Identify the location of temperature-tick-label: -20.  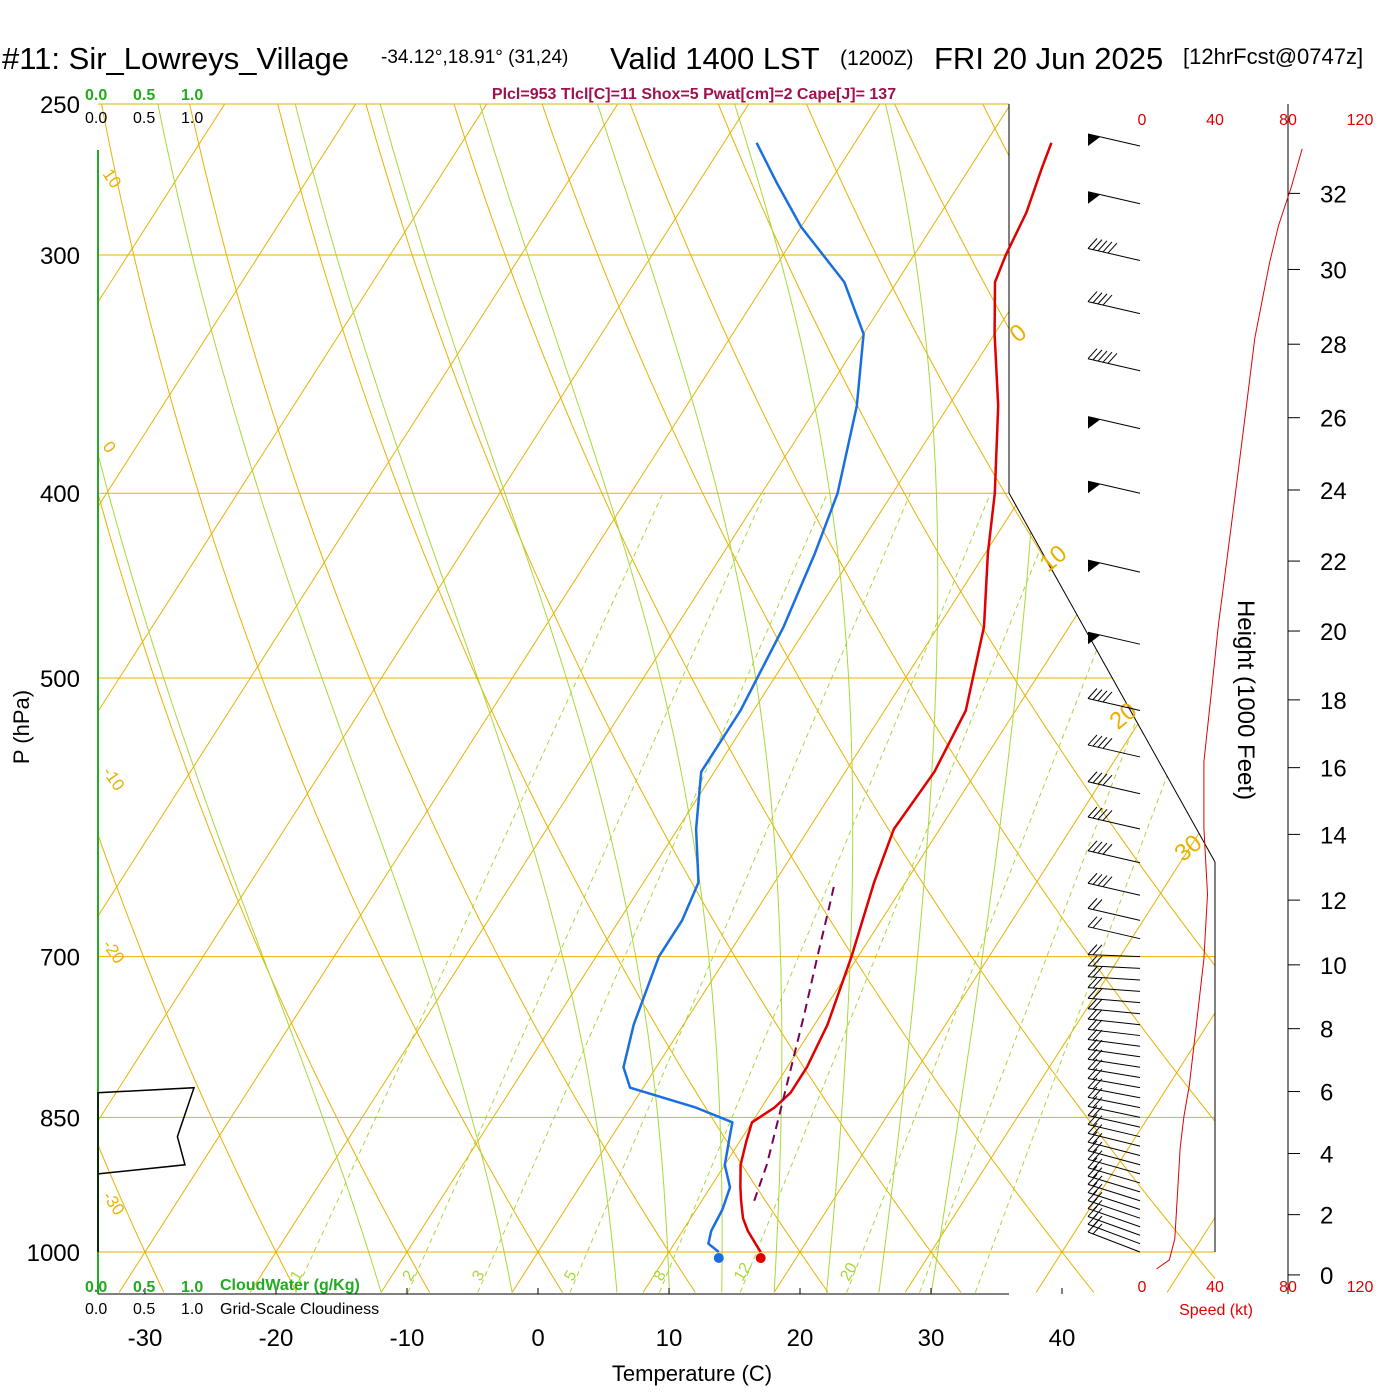
(276, 1338).